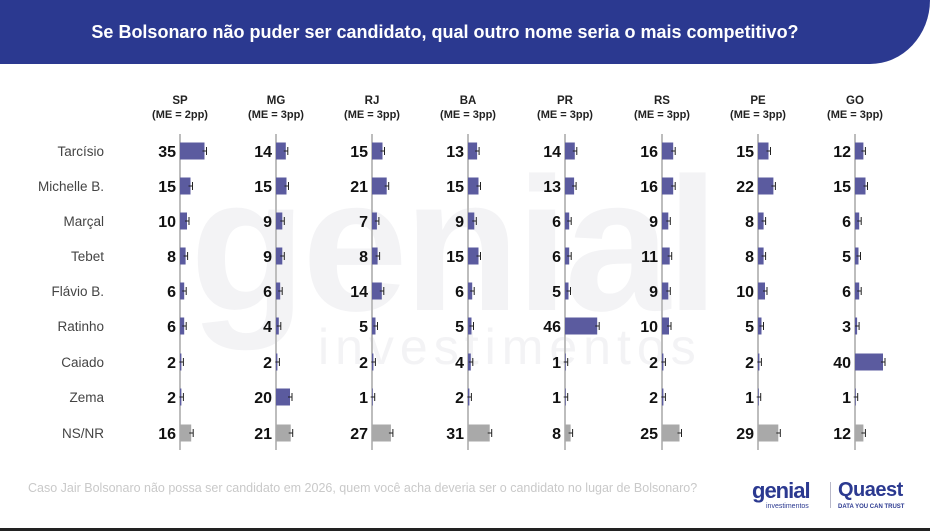 The width and height of the screenshot is (930, 531). Describe the element at coordinates (855, 101) in the screenshot. I see `column-header: GO` at that location.